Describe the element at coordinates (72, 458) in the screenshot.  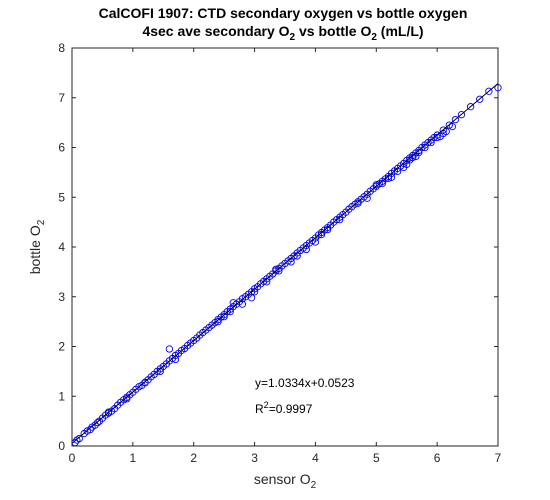
I see `x-tick-label: 0` at that location.